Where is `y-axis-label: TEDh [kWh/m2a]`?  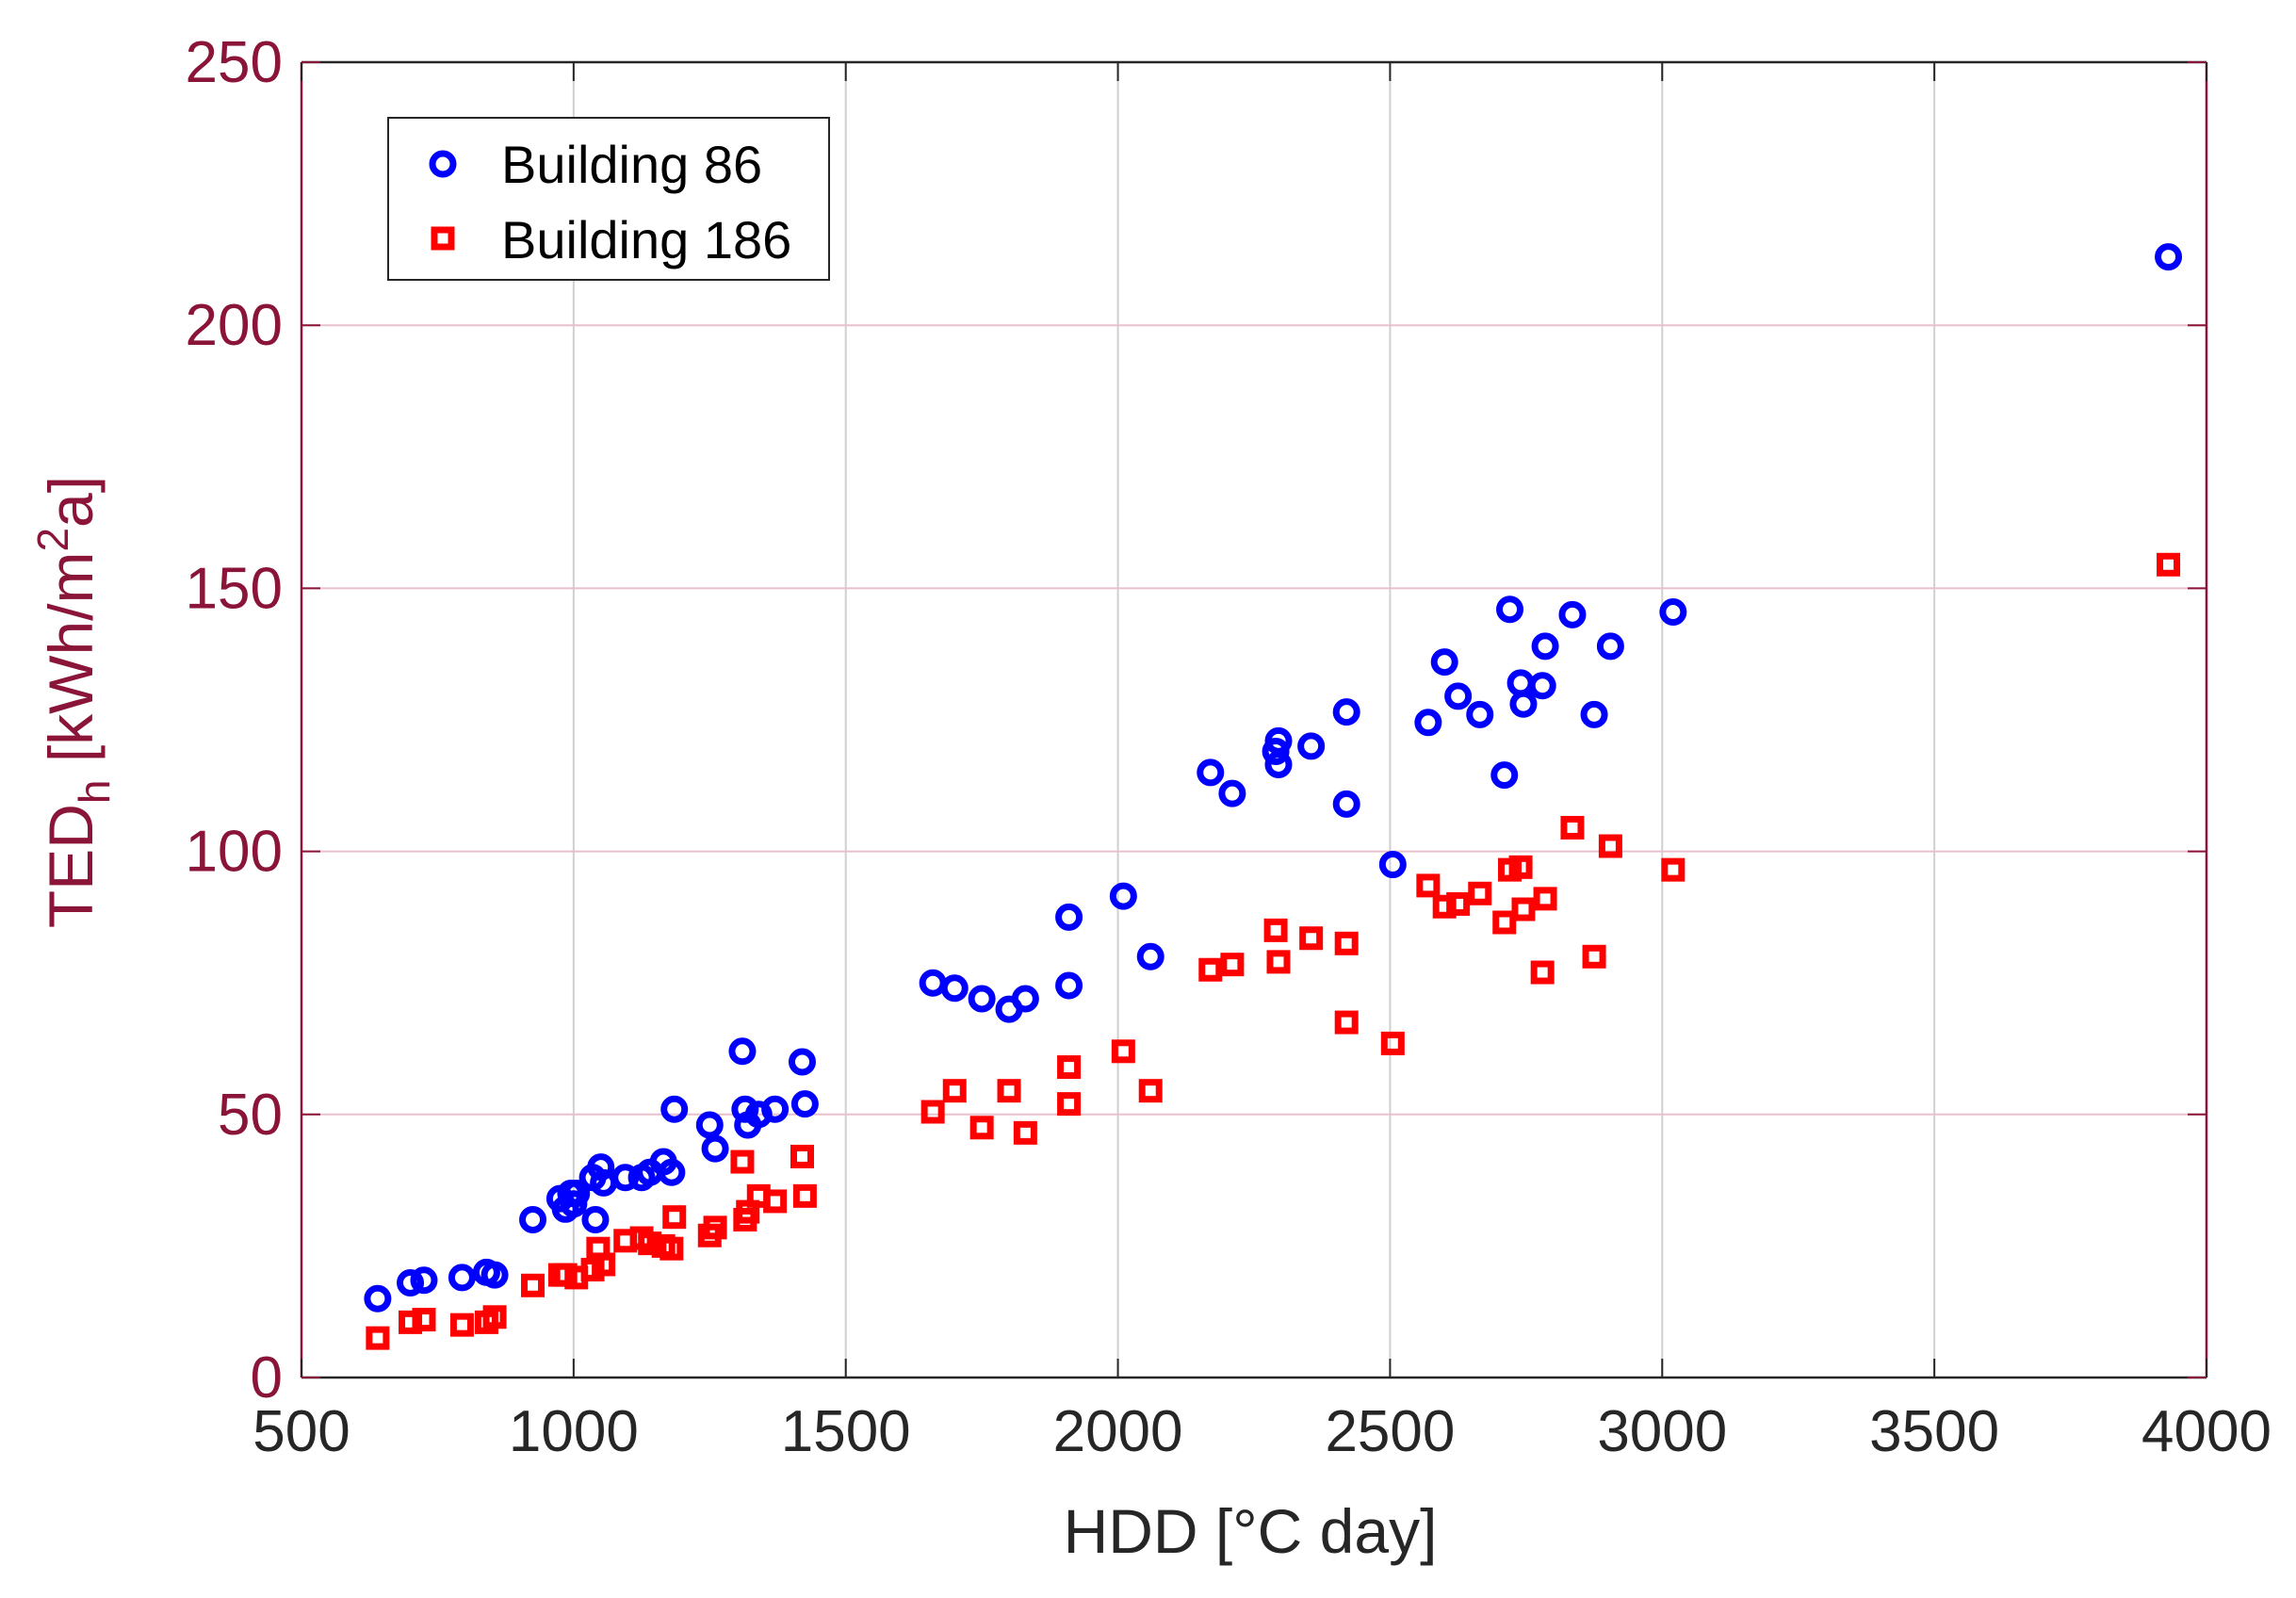 y-axis-label: TEDh [kWh/m2a] is located at coordinates (73, 702).